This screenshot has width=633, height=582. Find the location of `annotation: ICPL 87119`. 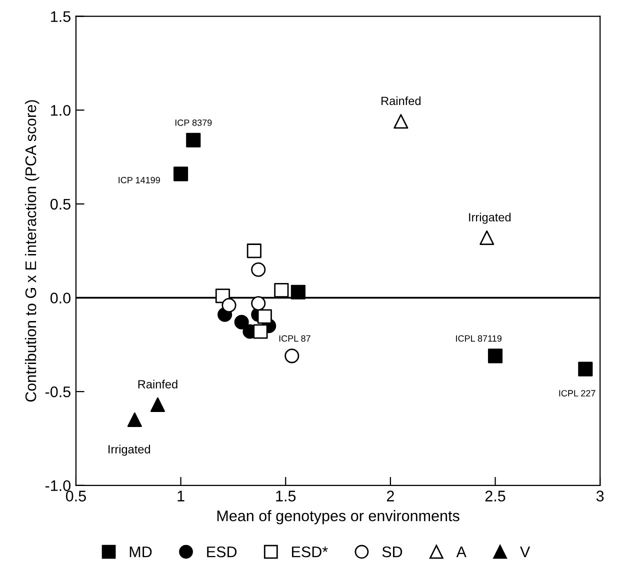

annotation: ICPL 87119 is located at coordinates (479, 338).